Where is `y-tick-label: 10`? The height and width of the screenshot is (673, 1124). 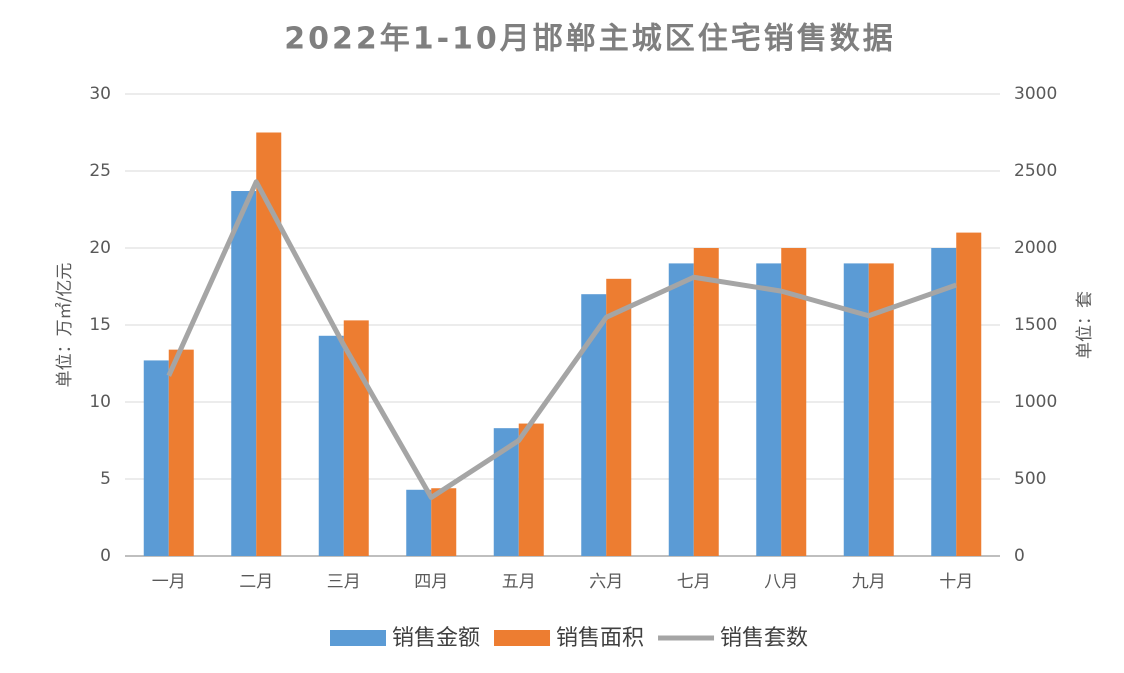 y-tick-label: 10 is located at coordinates (100, 402).